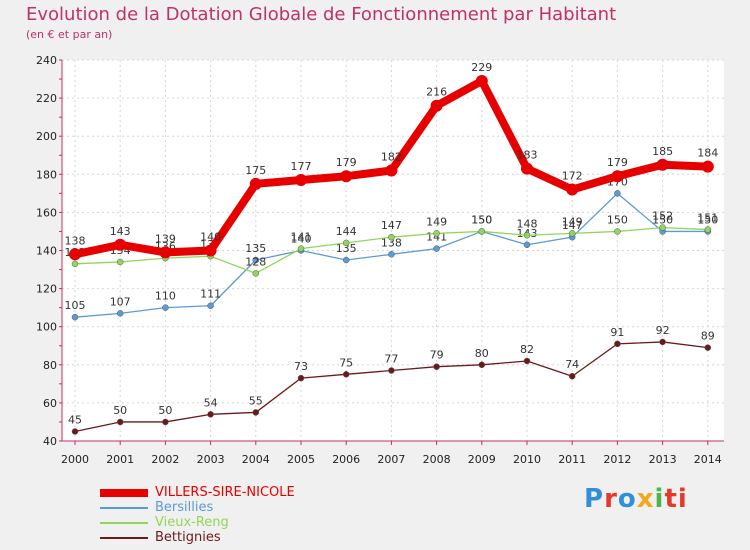 The image size is (750, 550). I want to click on data-label-bettignies: 55, so click(256, 400).